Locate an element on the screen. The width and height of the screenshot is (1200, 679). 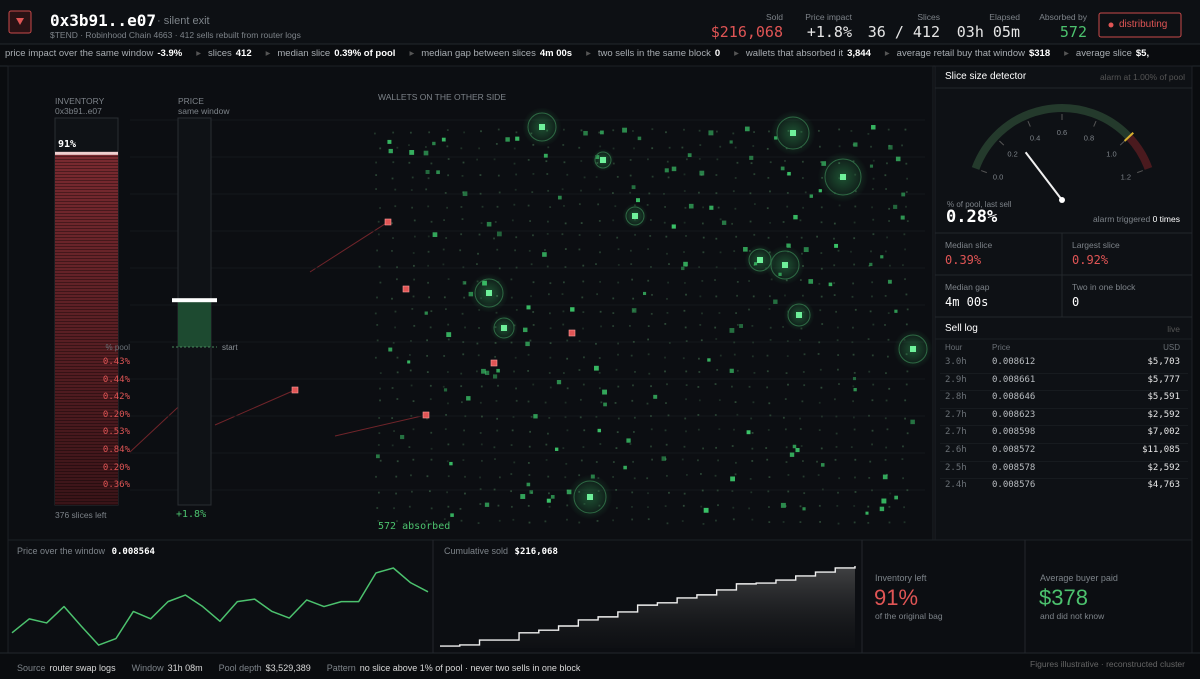
cumulative-header: Cumulative sold $216,068 is located at coordinates (501, 551).